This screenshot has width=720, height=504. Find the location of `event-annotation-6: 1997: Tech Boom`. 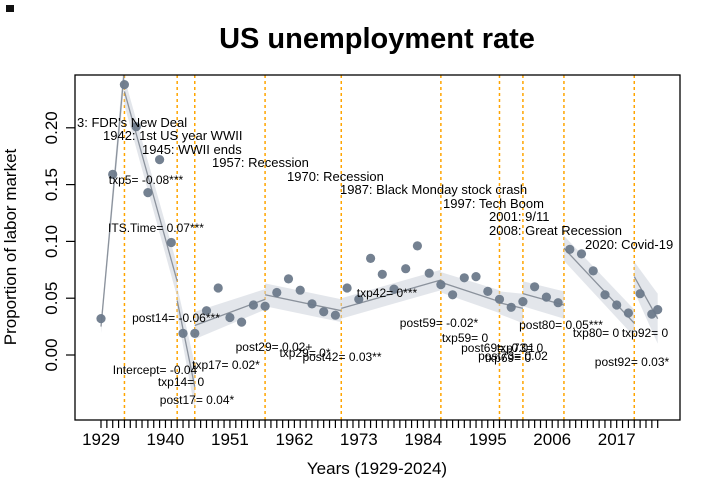

event-annotation-6: 1997: Tech Boom is located at coordinates (493, 203).